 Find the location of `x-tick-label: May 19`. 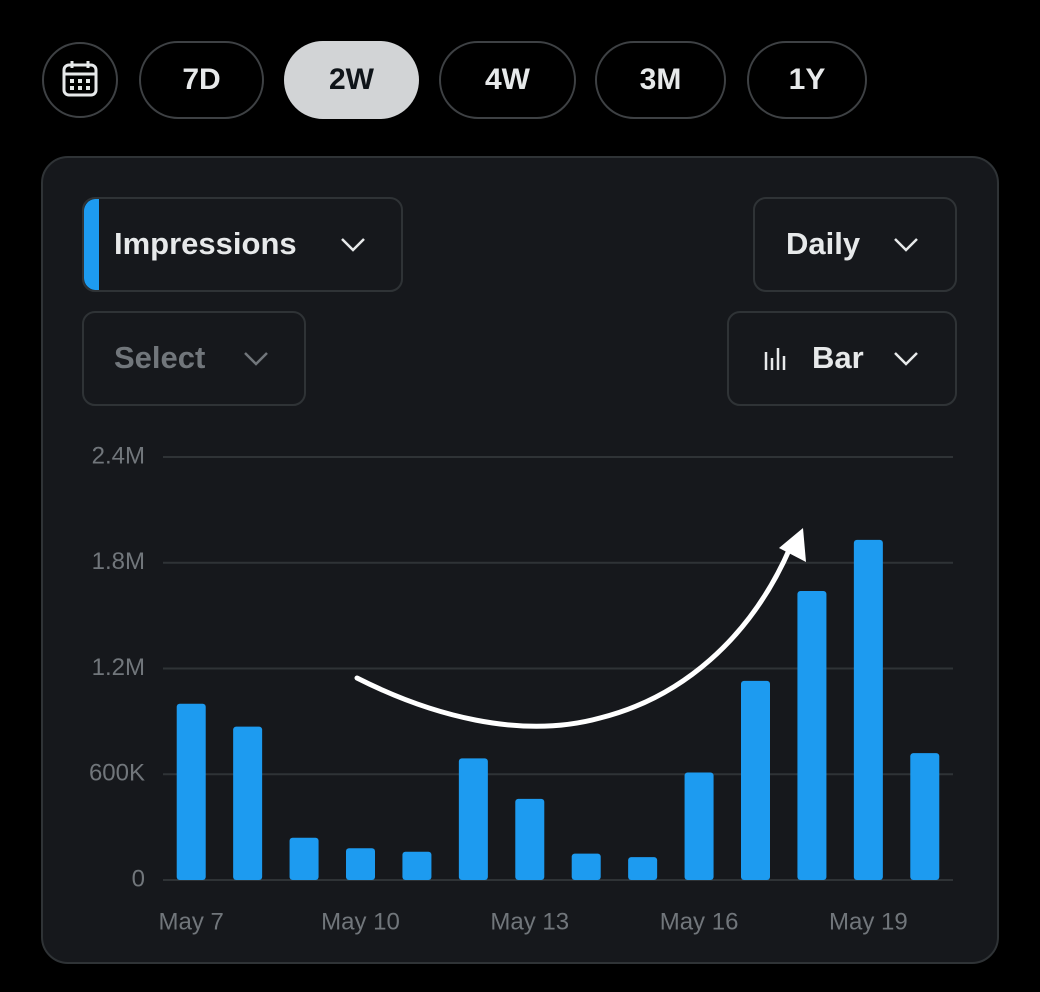

x-tick-label: May 19 is located at coordinates (868, 921).